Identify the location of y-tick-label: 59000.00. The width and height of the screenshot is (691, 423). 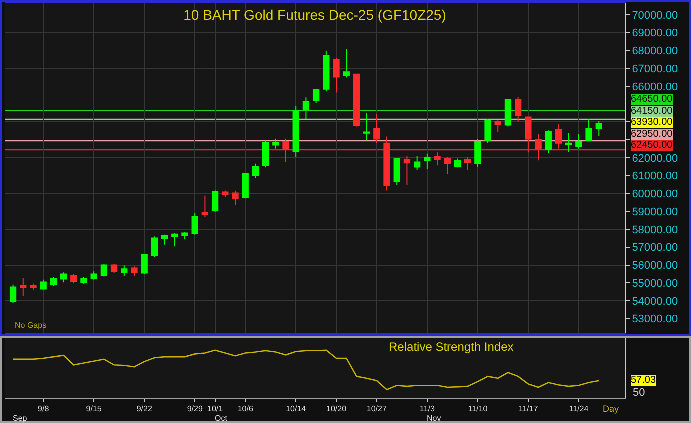
(655, 212).